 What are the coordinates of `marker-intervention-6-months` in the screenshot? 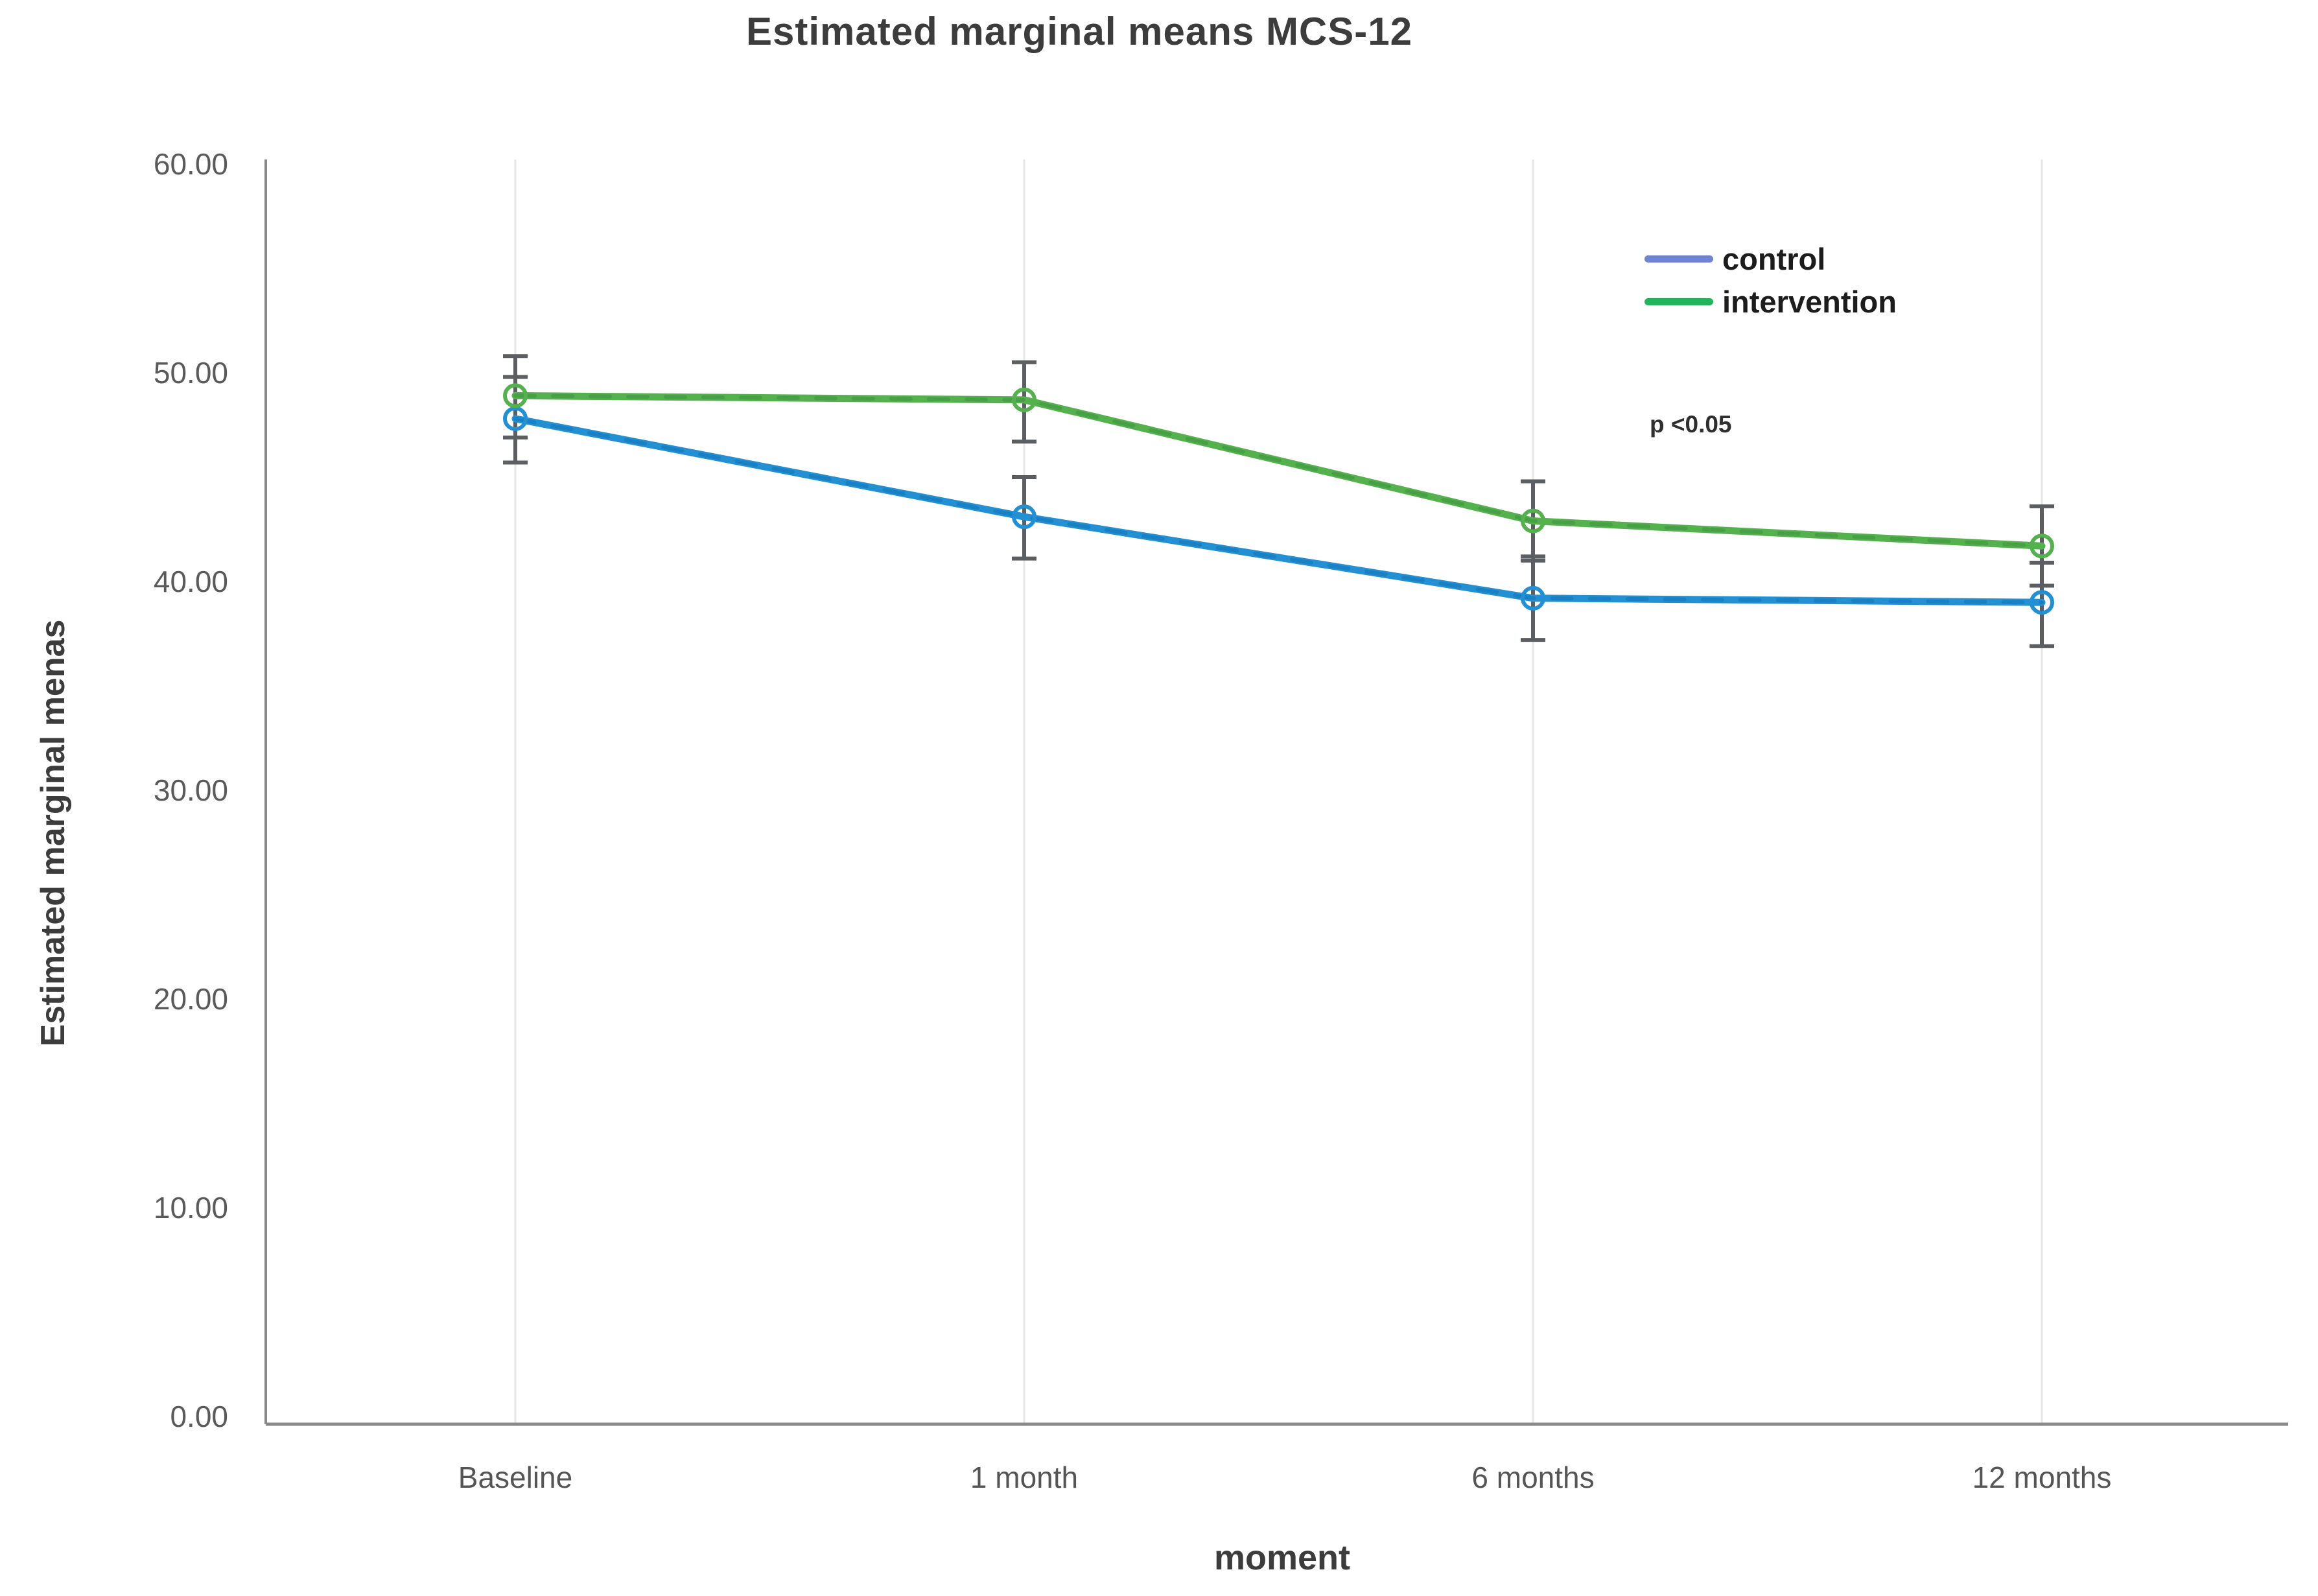 It's located at (1533, 521).